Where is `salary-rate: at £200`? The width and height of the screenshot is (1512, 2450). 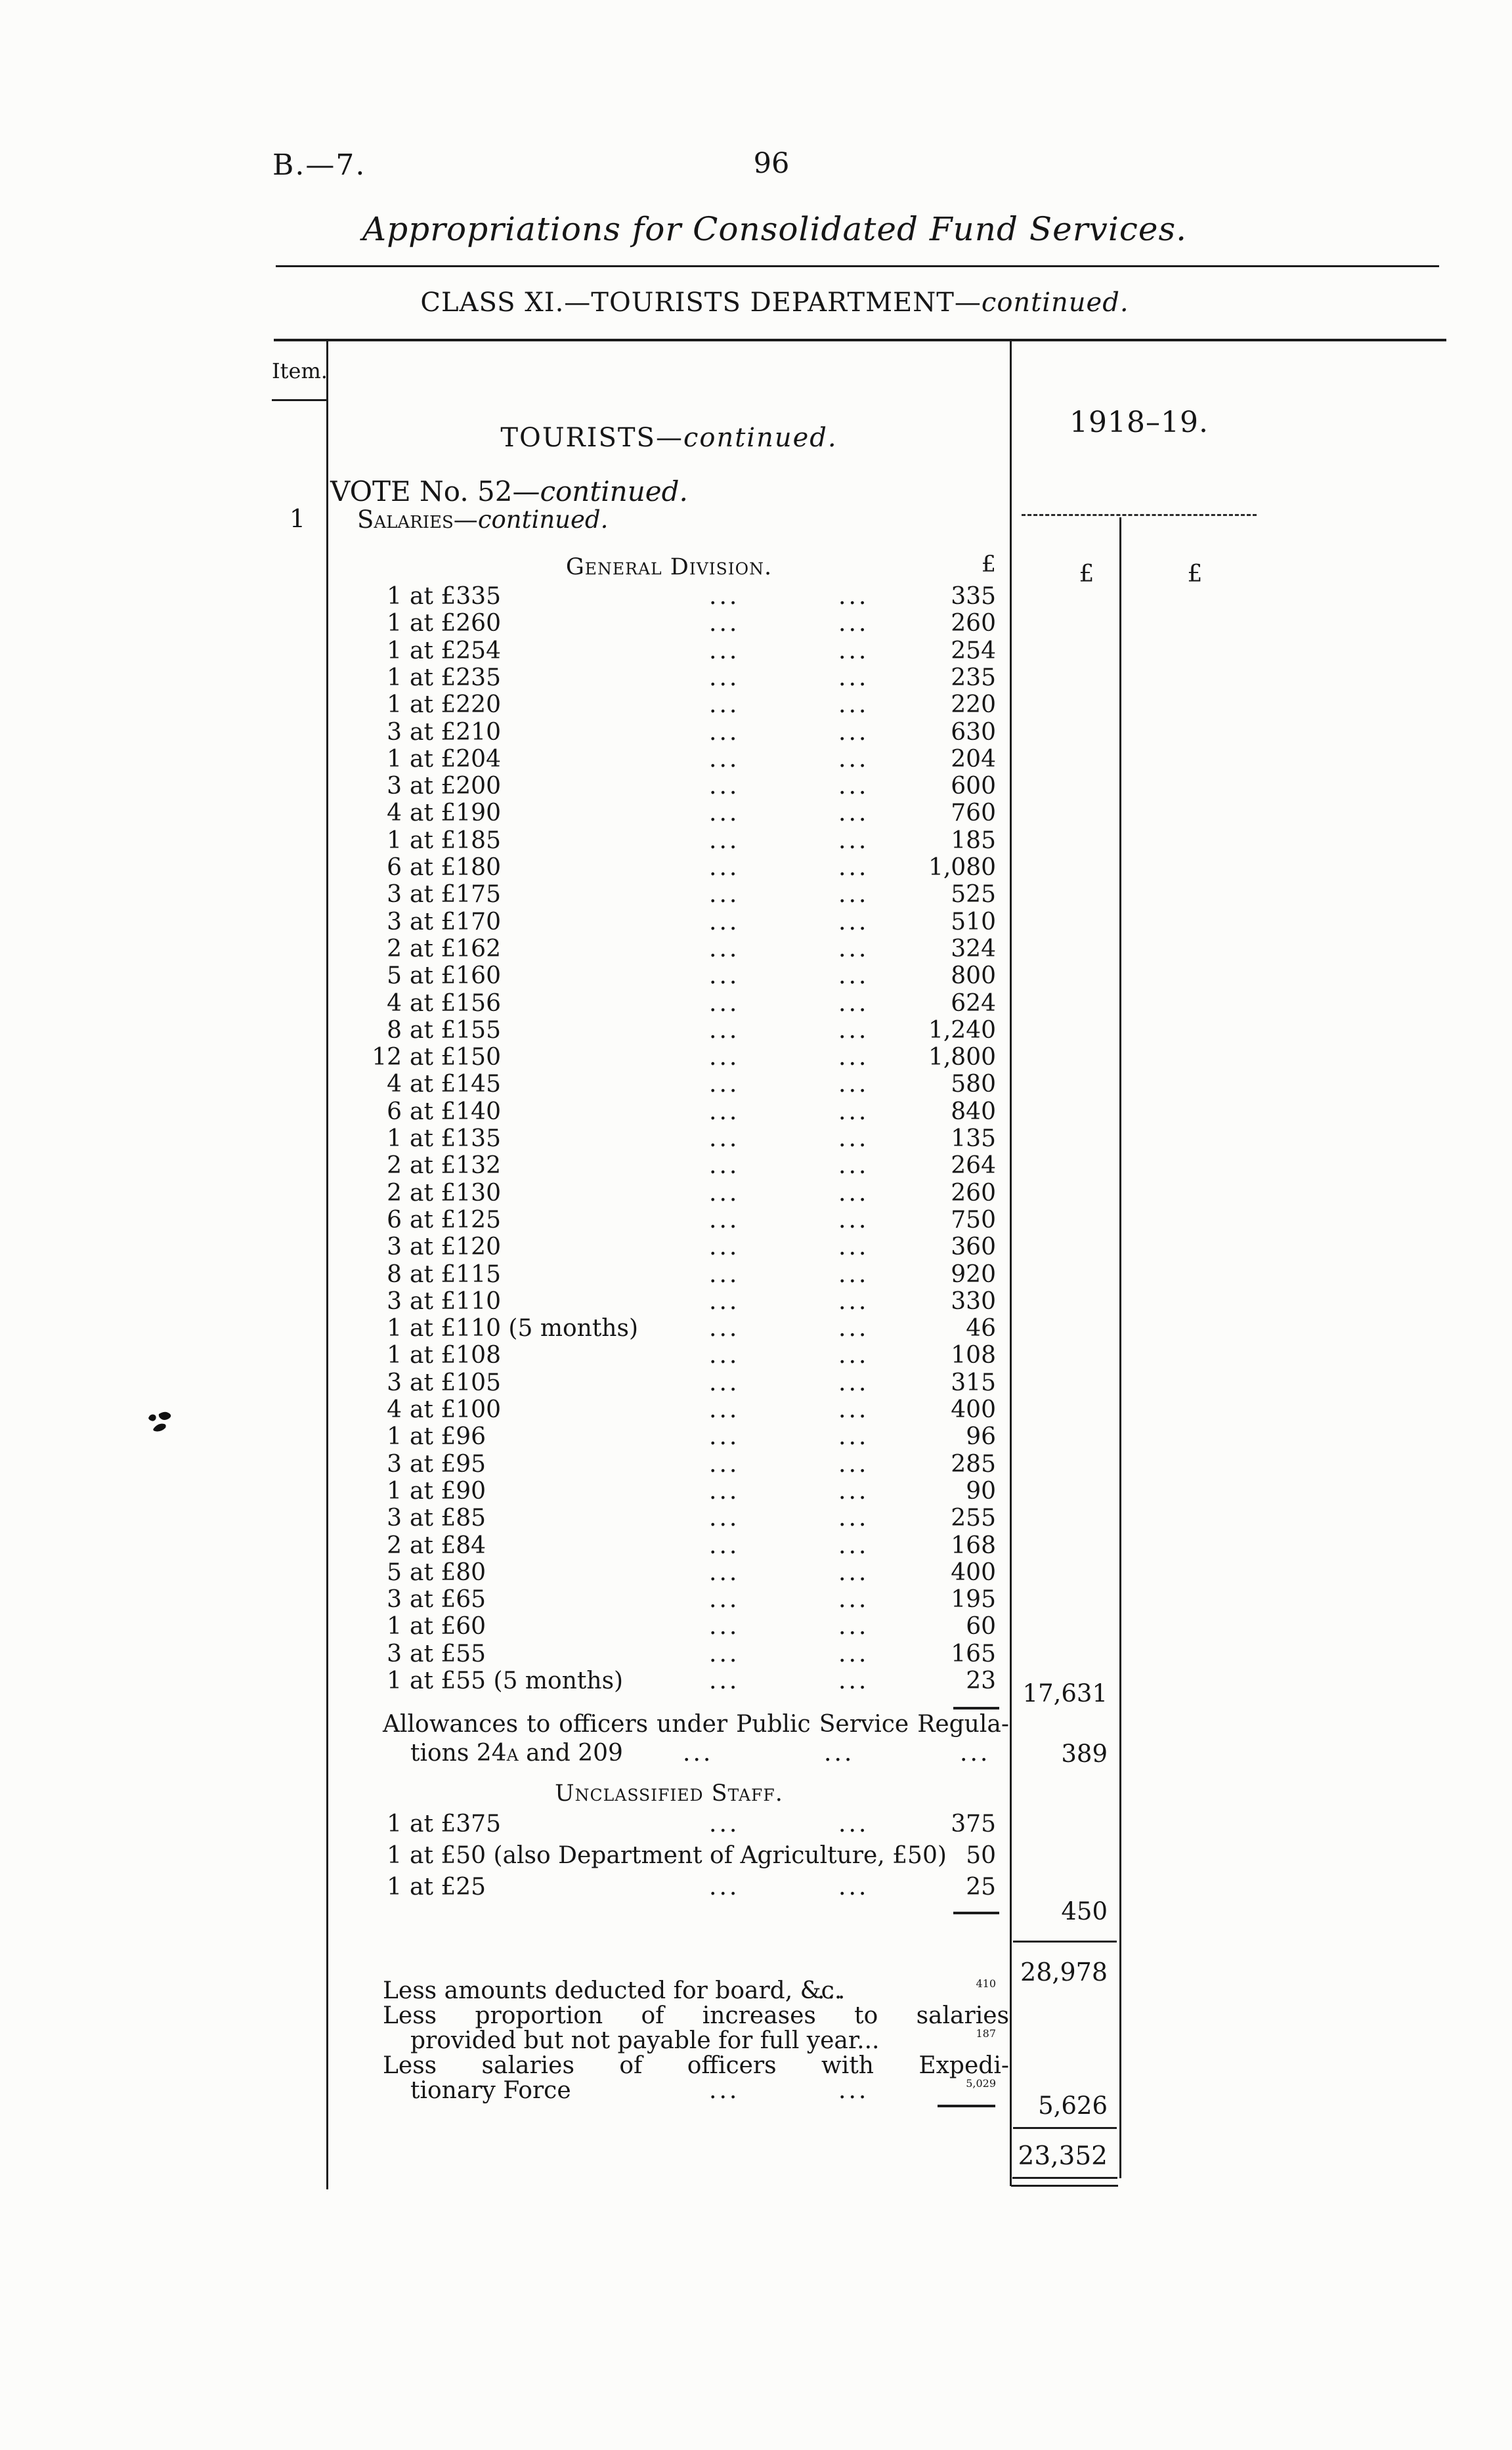 salary-rate: at £200 is located at coordinates (455, 786).